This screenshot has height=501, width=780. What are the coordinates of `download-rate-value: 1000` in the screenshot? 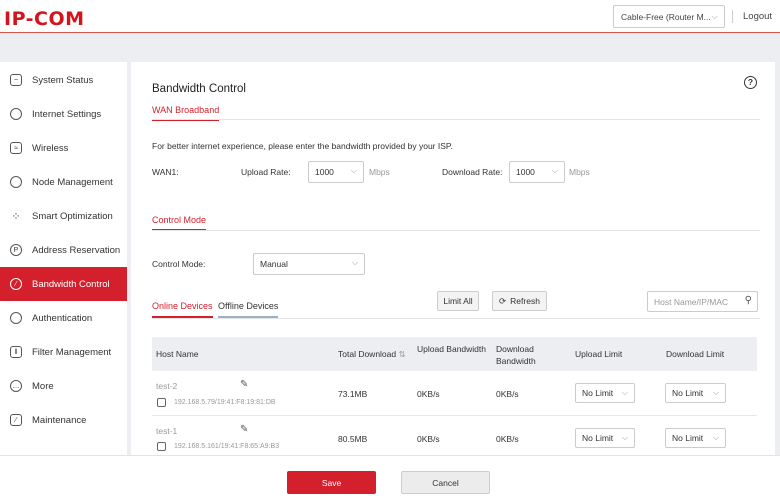 It's located at (525, 172).